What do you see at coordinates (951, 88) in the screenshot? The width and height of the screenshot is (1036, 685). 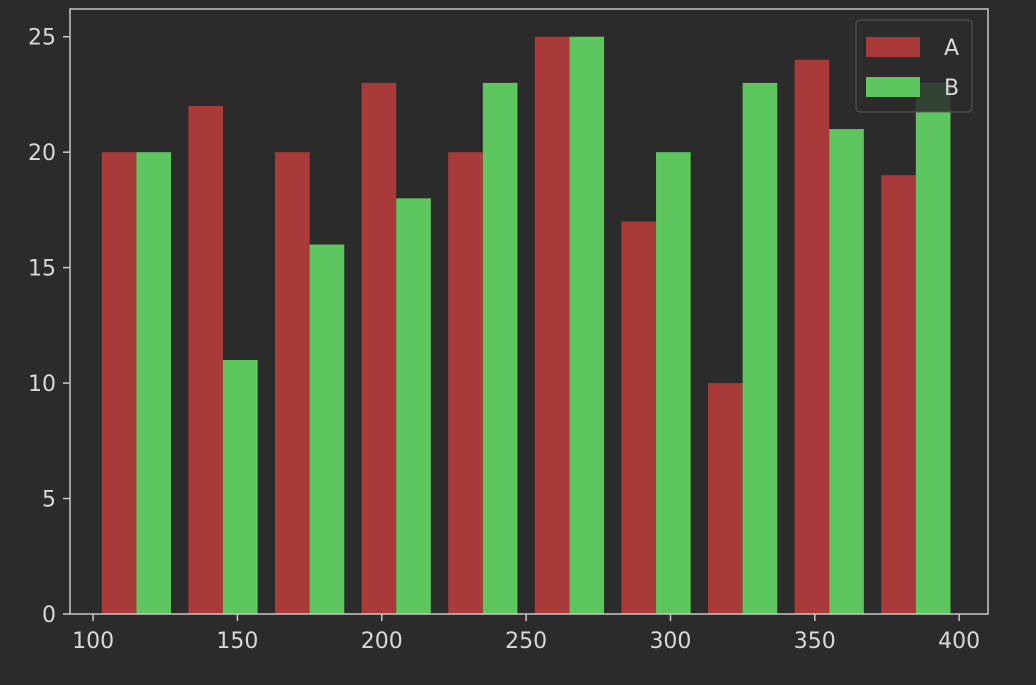 I see `legend-label-b: B` at bounding box center [951, 88].